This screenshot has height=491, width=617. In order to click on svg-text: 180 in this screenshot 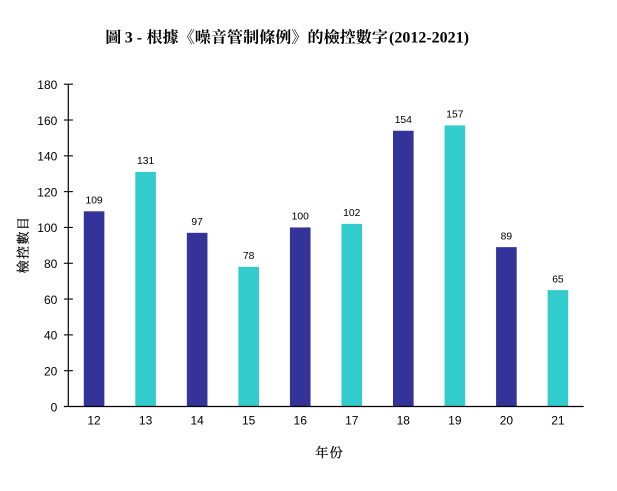, I will do `click(47, 85)`.